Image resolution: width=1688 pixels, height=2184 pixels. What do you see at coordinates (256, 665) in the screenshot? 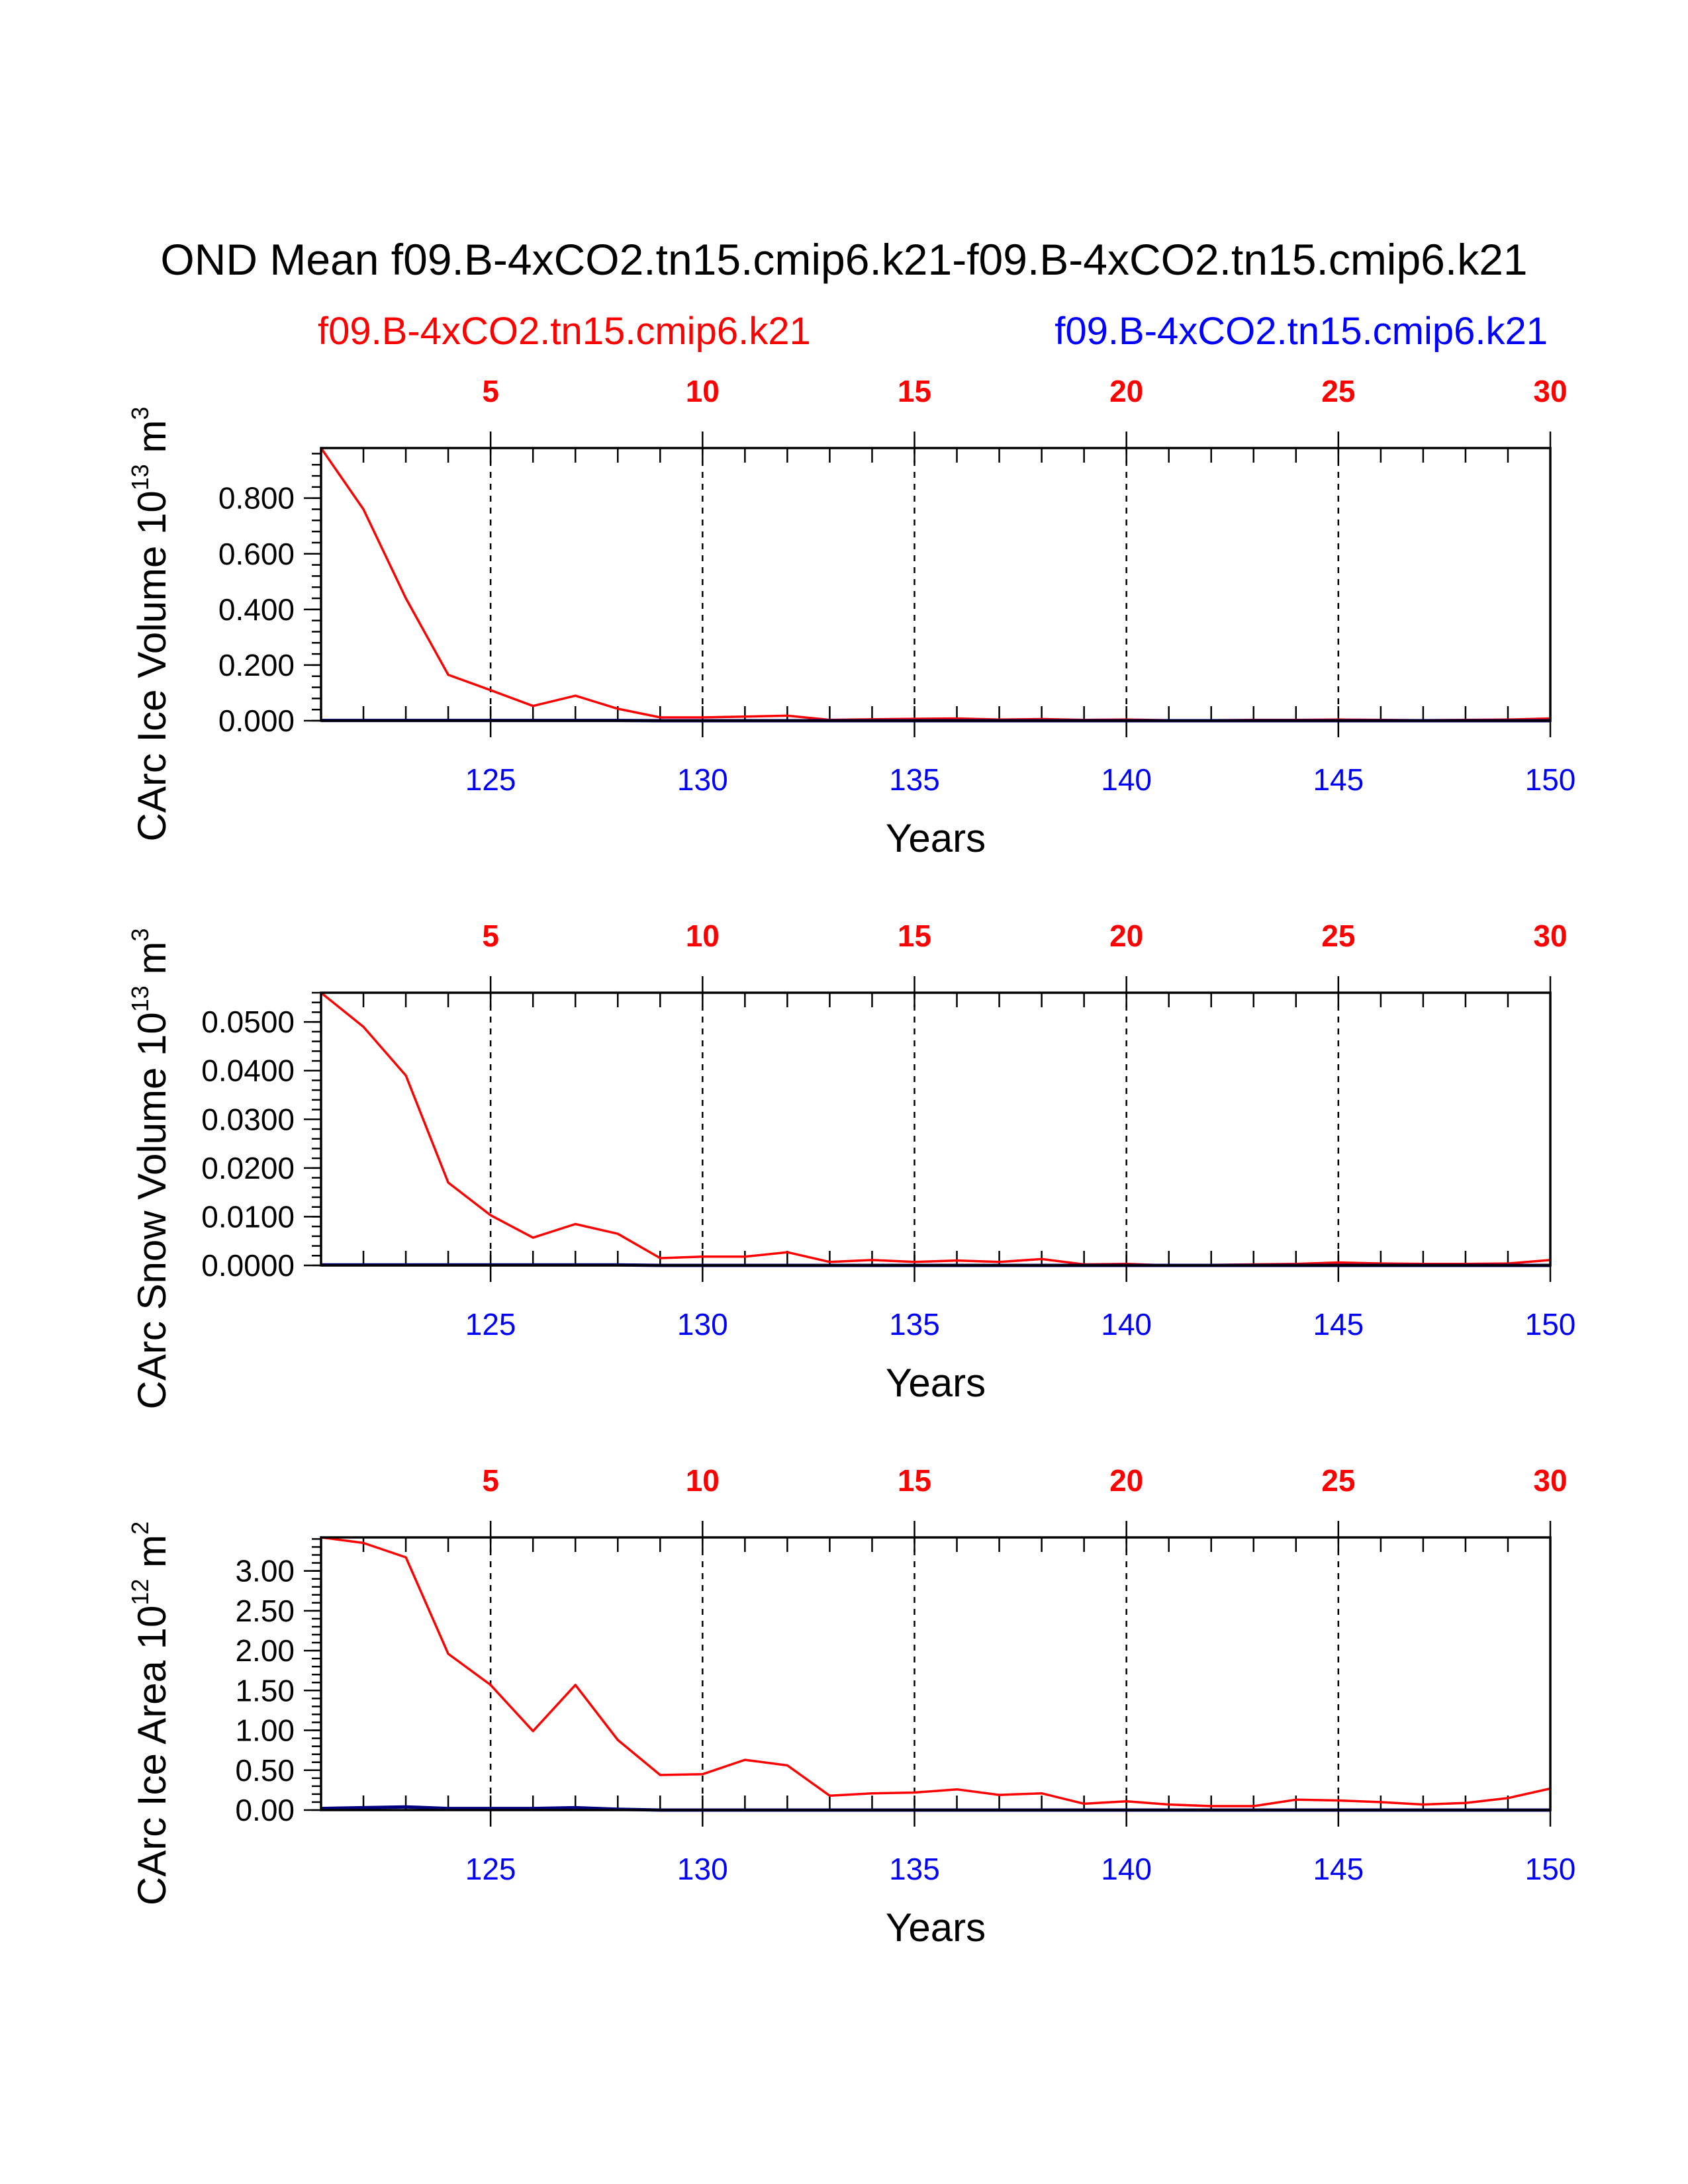
I see `y-tick-label: 0.200` at bounding box center [256, 665].